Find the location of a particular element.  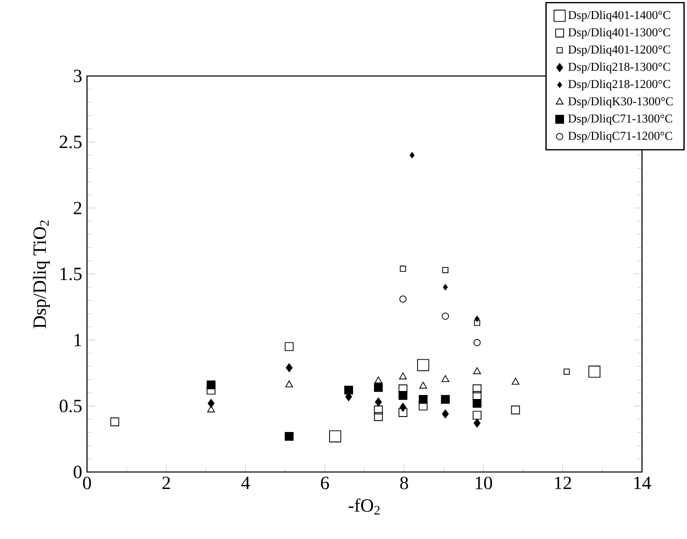

y-tick-label: 2 is located at coordinates (78, 208).